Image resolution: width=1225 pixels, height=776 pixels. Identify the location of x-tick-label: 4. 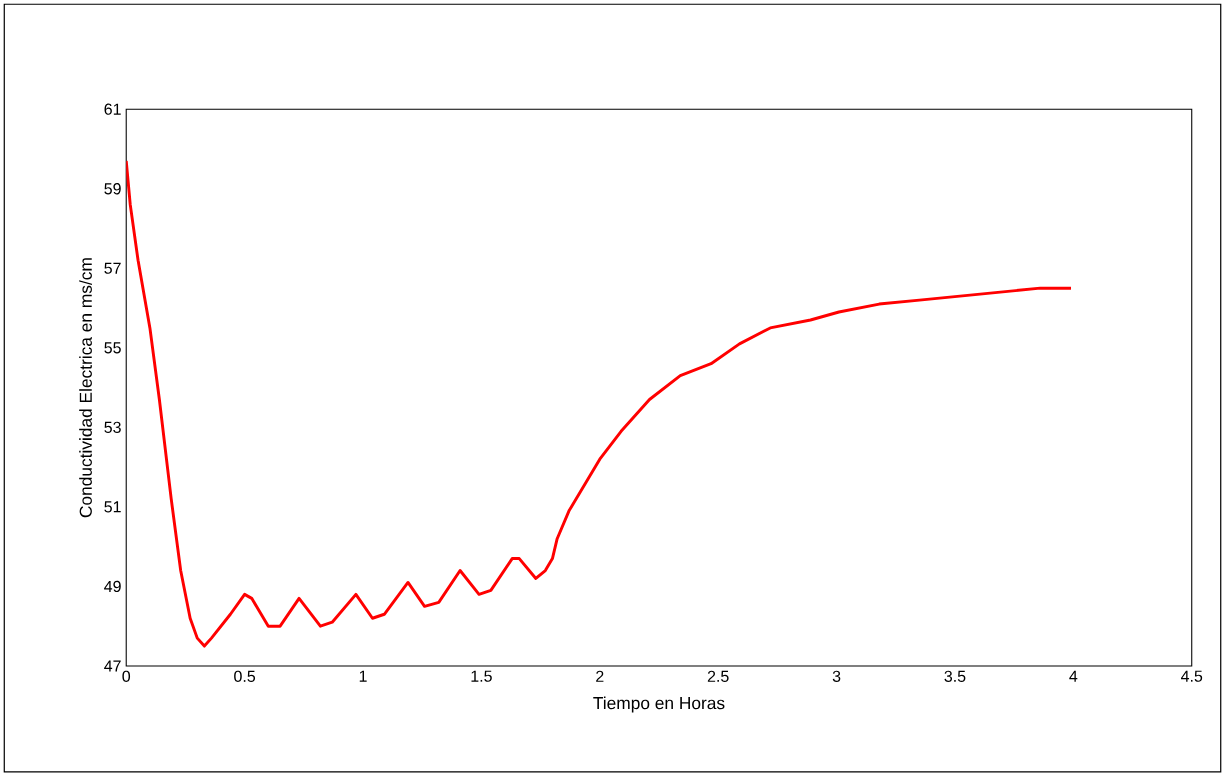
(1073, 676).